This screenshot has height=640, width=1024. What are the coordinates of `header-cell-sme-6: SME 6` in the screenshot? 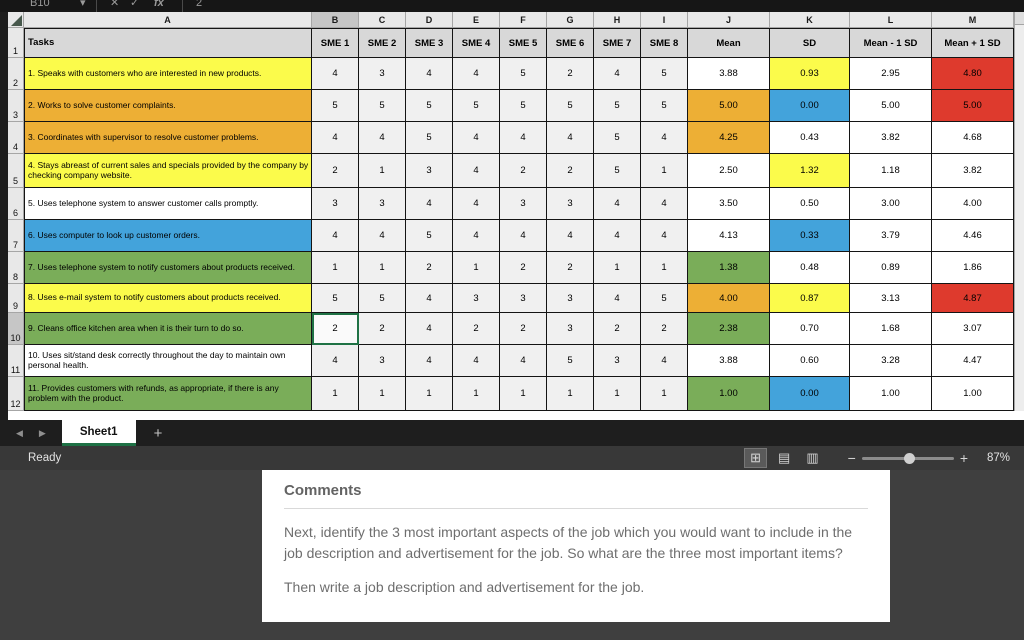 It's located at (570, 43).